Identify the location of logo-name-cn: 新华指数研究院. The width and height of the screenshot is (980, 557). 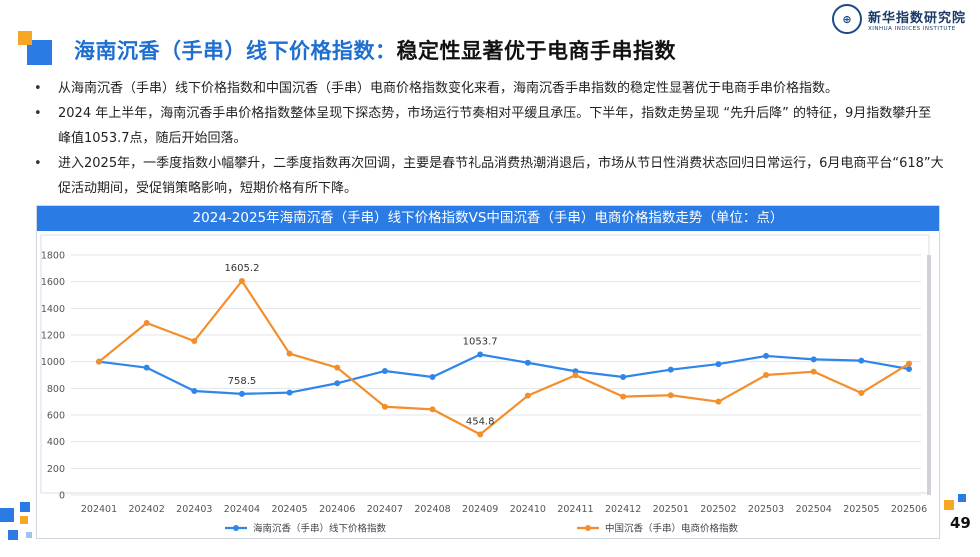
(916, 18).